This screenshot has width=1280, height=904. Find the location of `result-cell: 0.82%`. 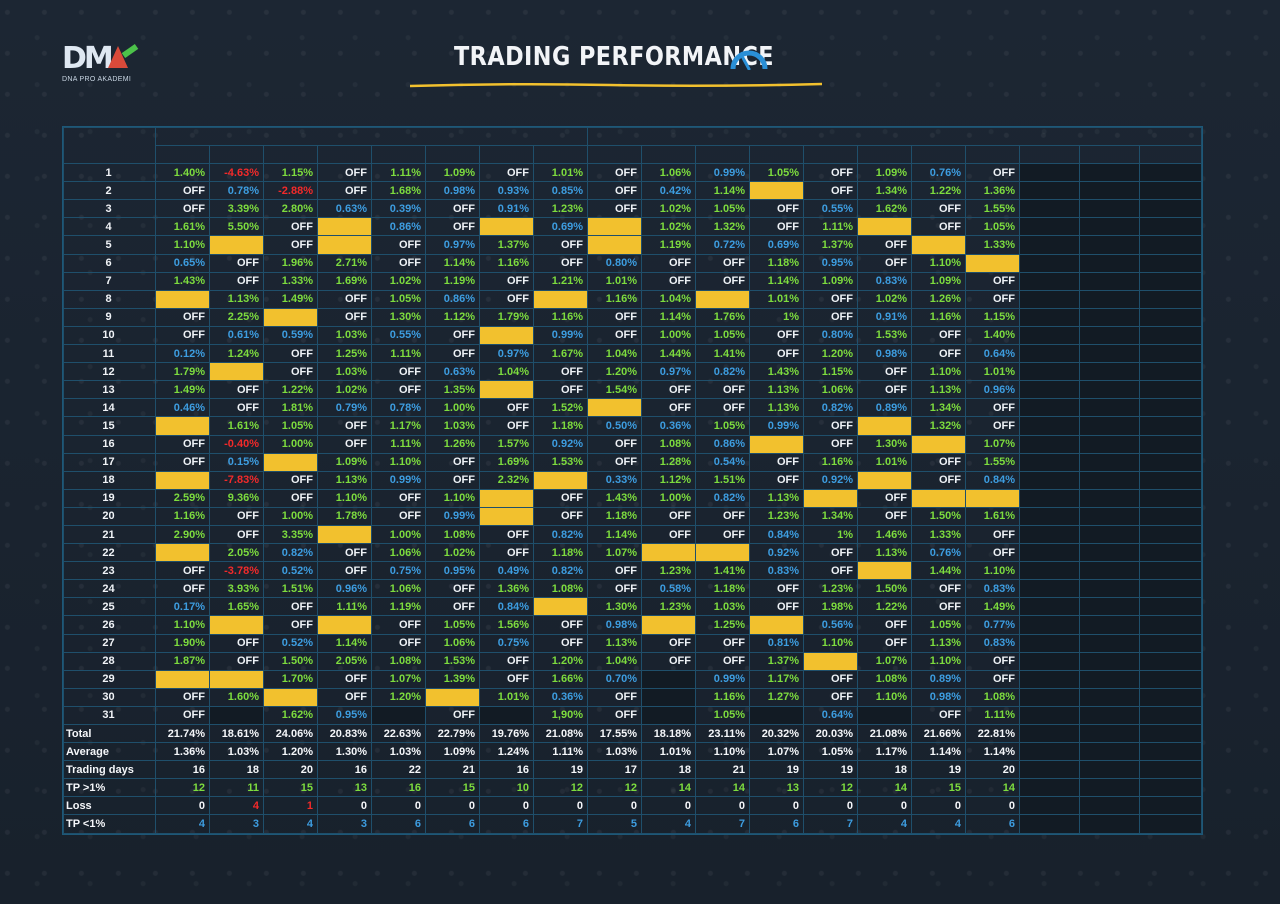

result-cell: 0.82% is located at coordinates (560, 571).